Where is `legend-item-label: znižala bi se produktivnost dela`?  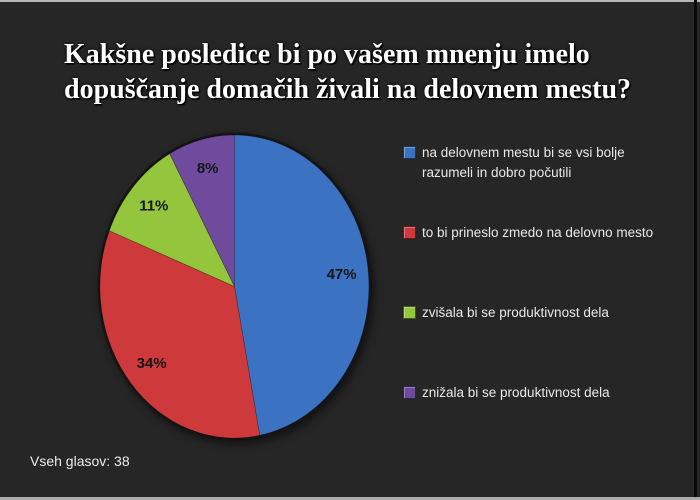 legend-item-label: znižala bi se produktivnost dela is located at coordinates (516, 392).